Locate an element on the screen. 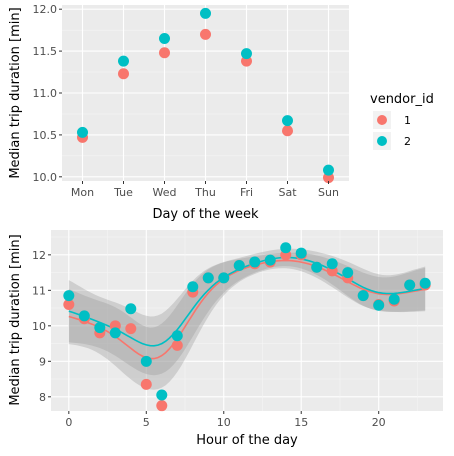 The height and width of the screenshot is (456, 454). bottom-x-tick-labels: 0 5 10 15 20 is located at coordinates (225, 420).